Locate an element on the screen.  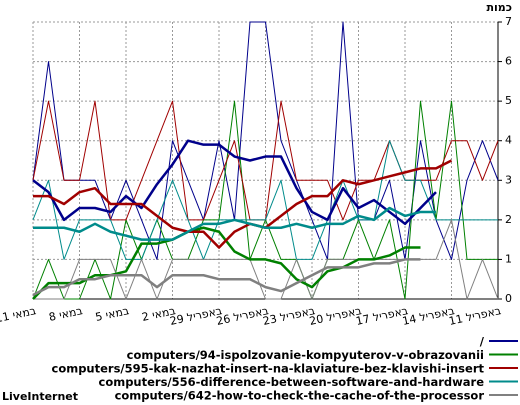
y-axis-title: כמות is located at coordinates (499, 7).